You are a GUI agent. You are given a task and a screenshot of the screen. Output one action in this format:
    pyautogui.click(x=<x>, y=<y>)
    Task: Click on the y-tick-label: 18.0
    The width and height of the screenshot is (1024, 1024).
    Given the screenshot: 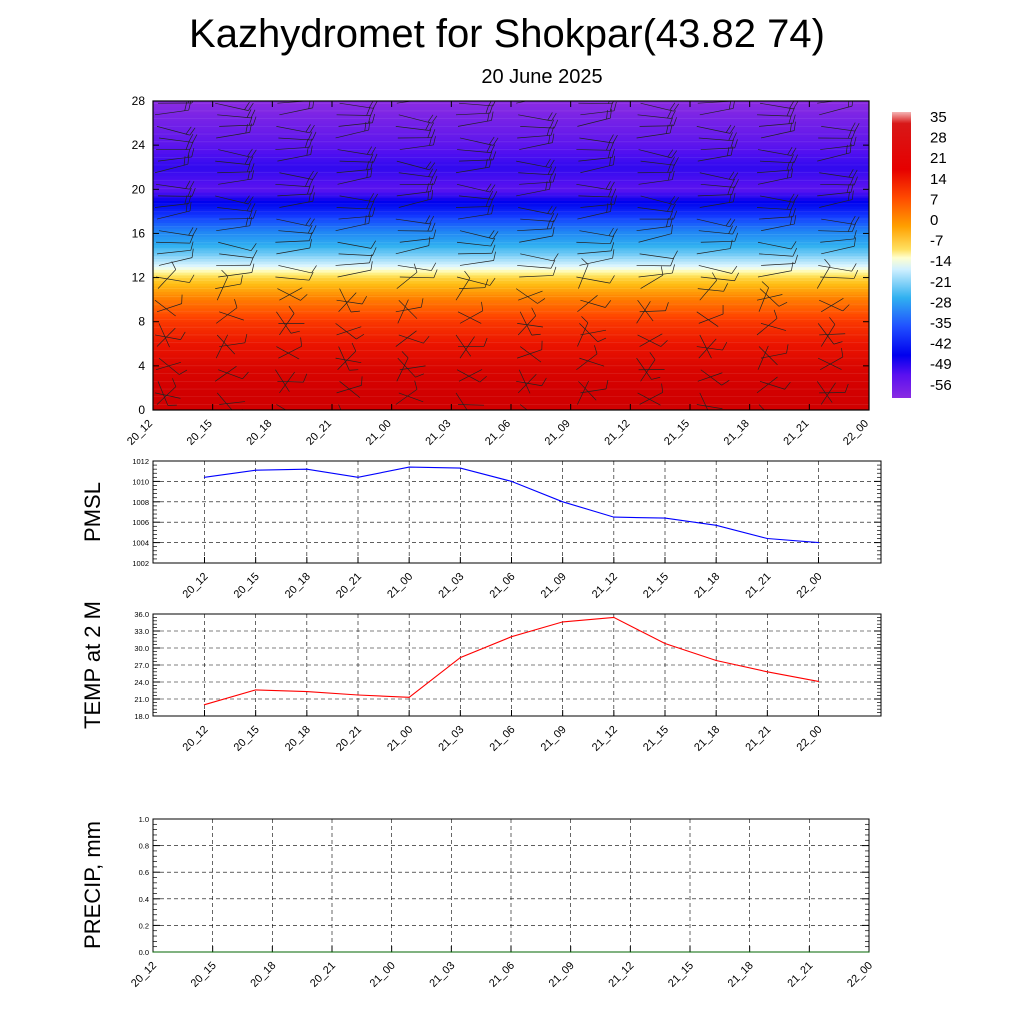 What is the action you would take?
    pyautogui.click(x=141, y=716)
    